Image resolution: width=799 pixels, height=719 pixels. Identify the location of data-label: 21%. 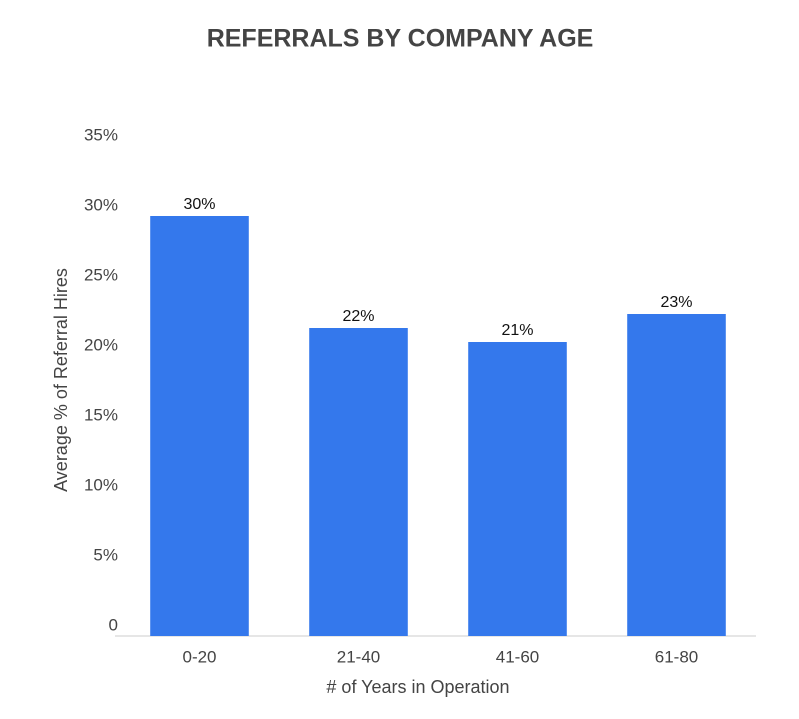
(517, 330).